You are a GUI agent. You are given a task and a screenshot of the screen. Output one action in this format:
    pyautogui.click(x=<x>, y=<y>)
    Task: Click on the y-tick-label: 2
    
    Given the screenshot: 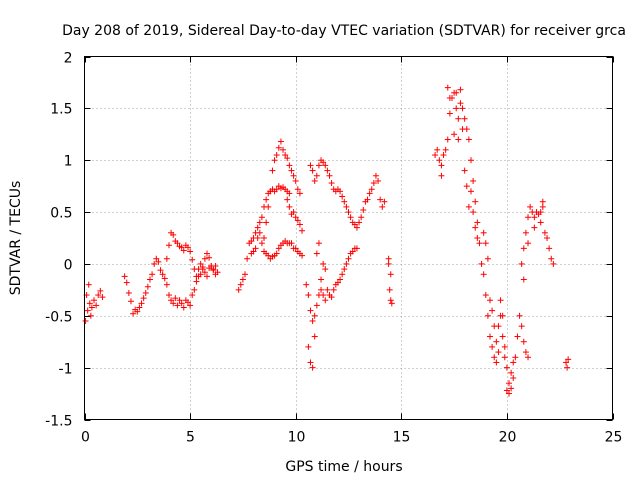 What is the action you would take?
    pyautogui.click(x=68, y=59)
    